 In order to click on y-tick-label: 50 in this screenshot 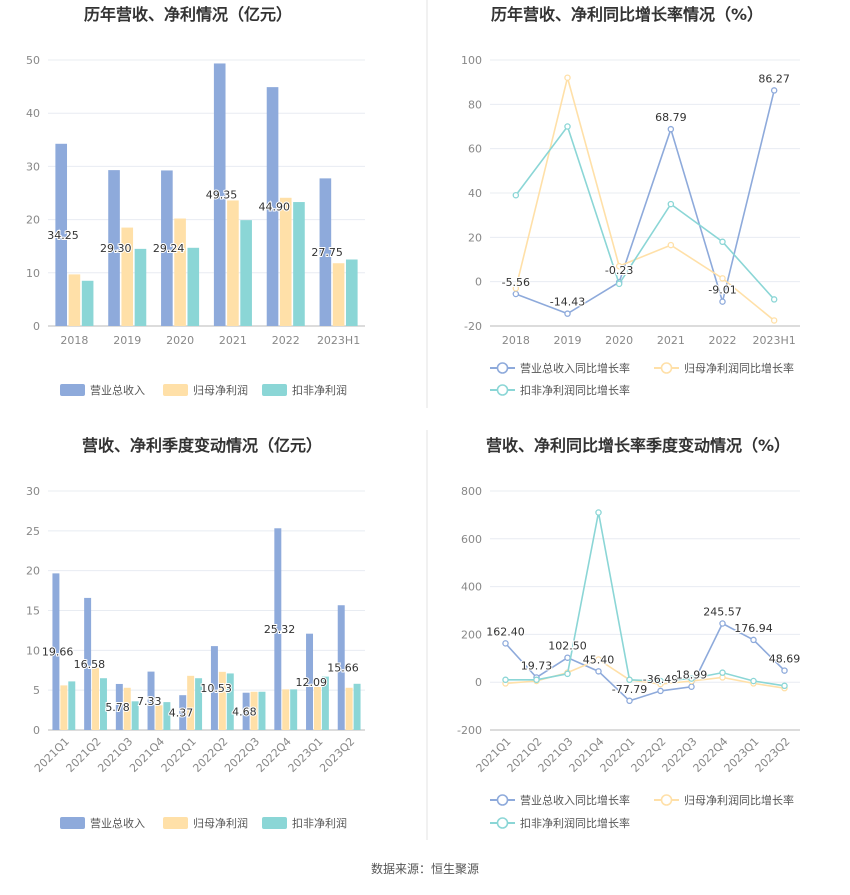, I will do `click(33, 60)`.